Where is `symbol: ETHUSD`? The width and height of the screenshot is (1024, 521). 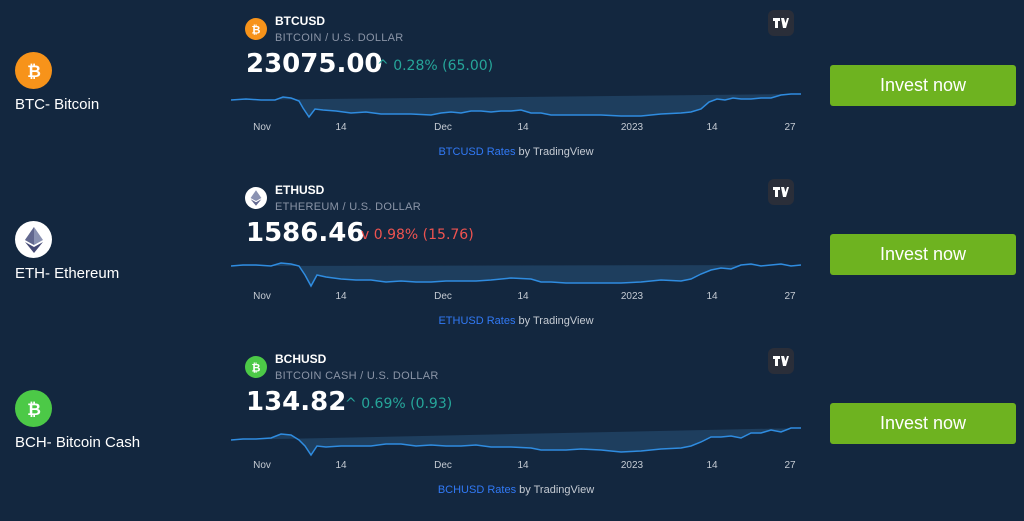 symbol: ETHUSD is located at coordinates (300, 190).